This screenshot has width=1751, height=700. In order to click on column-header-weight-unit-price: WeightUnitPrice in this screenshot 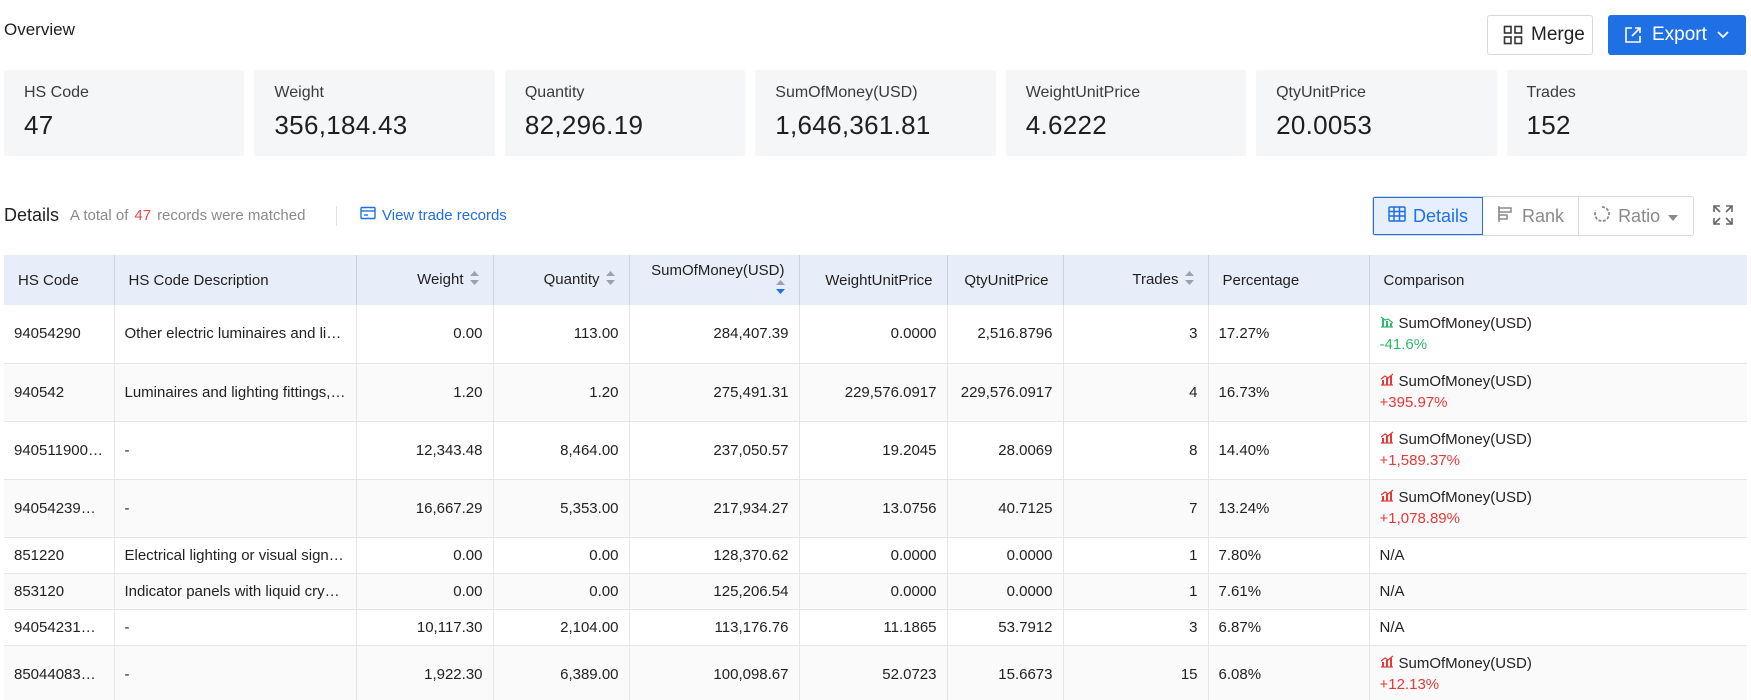, I will do `click(873, 280)`.